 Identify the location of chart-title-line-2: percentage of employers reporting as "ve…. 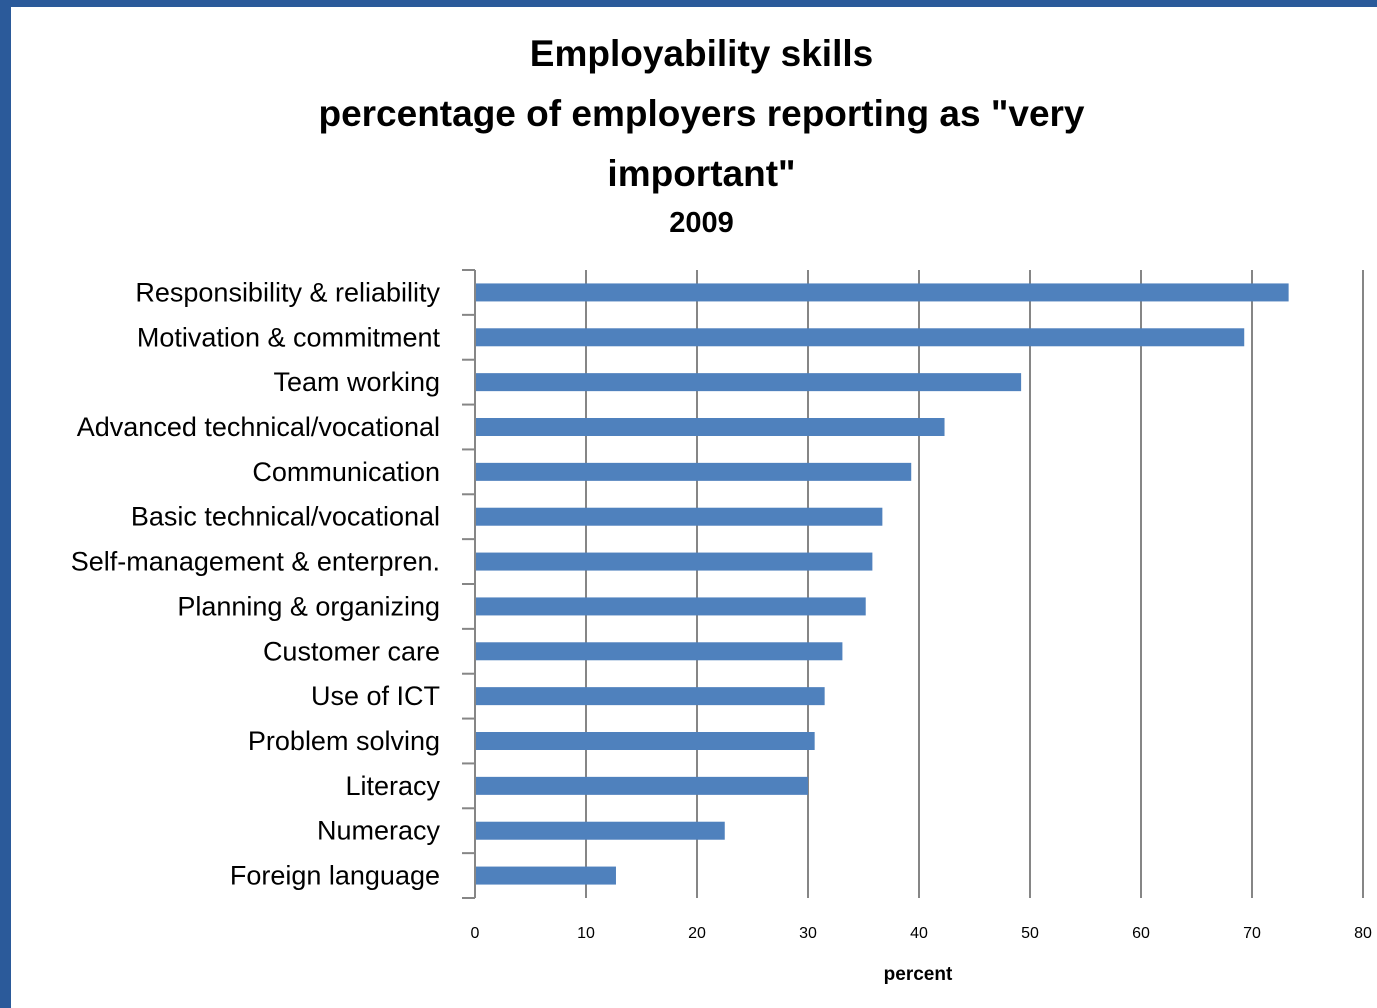
(701, 113).